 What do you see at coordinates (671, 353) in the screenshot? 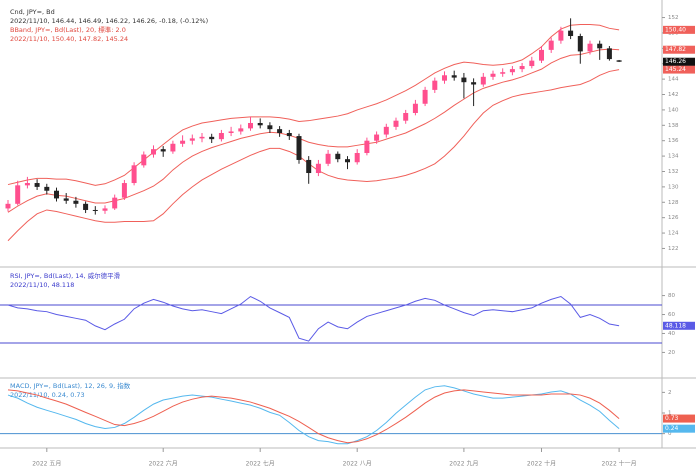
I see `y-tick-label: 20` at bounding box center [671, 353].